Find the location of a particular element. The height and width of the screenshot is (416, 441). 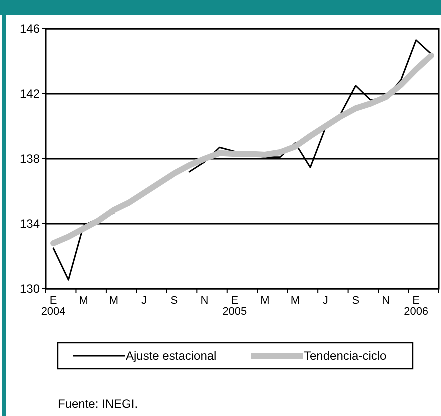

x-tick-label: E 2005 is located at coordinates (235, 306).